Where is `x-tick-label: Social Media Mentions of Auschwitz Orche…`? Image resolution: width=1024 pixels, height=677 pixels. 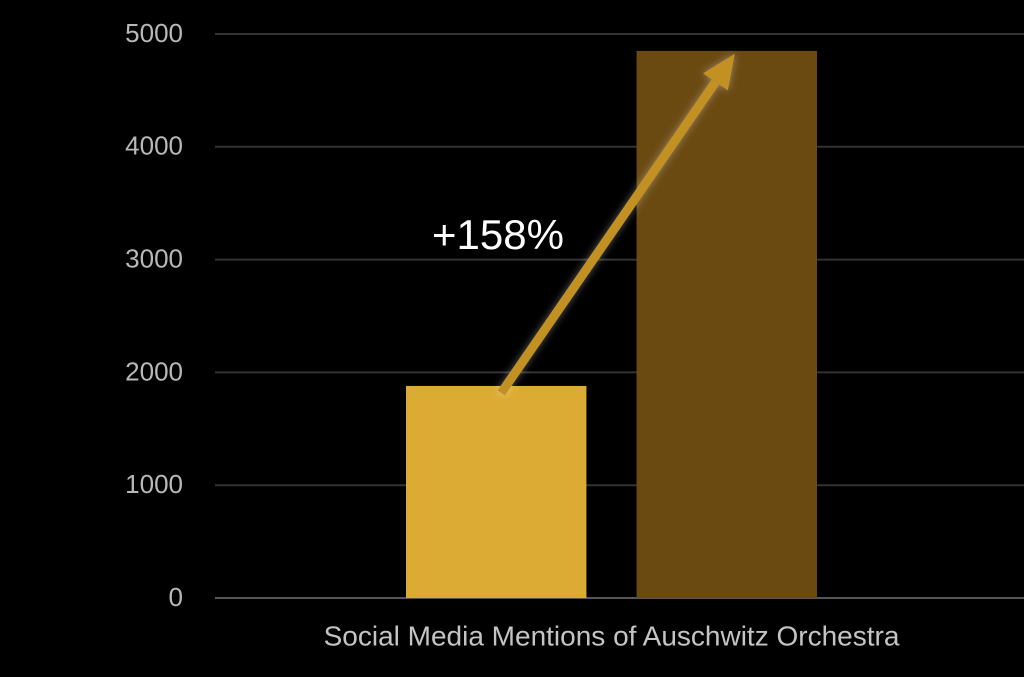 x-tick-label: Social Media Mentions of Auschwitz Orche… is located at coordinates (612, 635).